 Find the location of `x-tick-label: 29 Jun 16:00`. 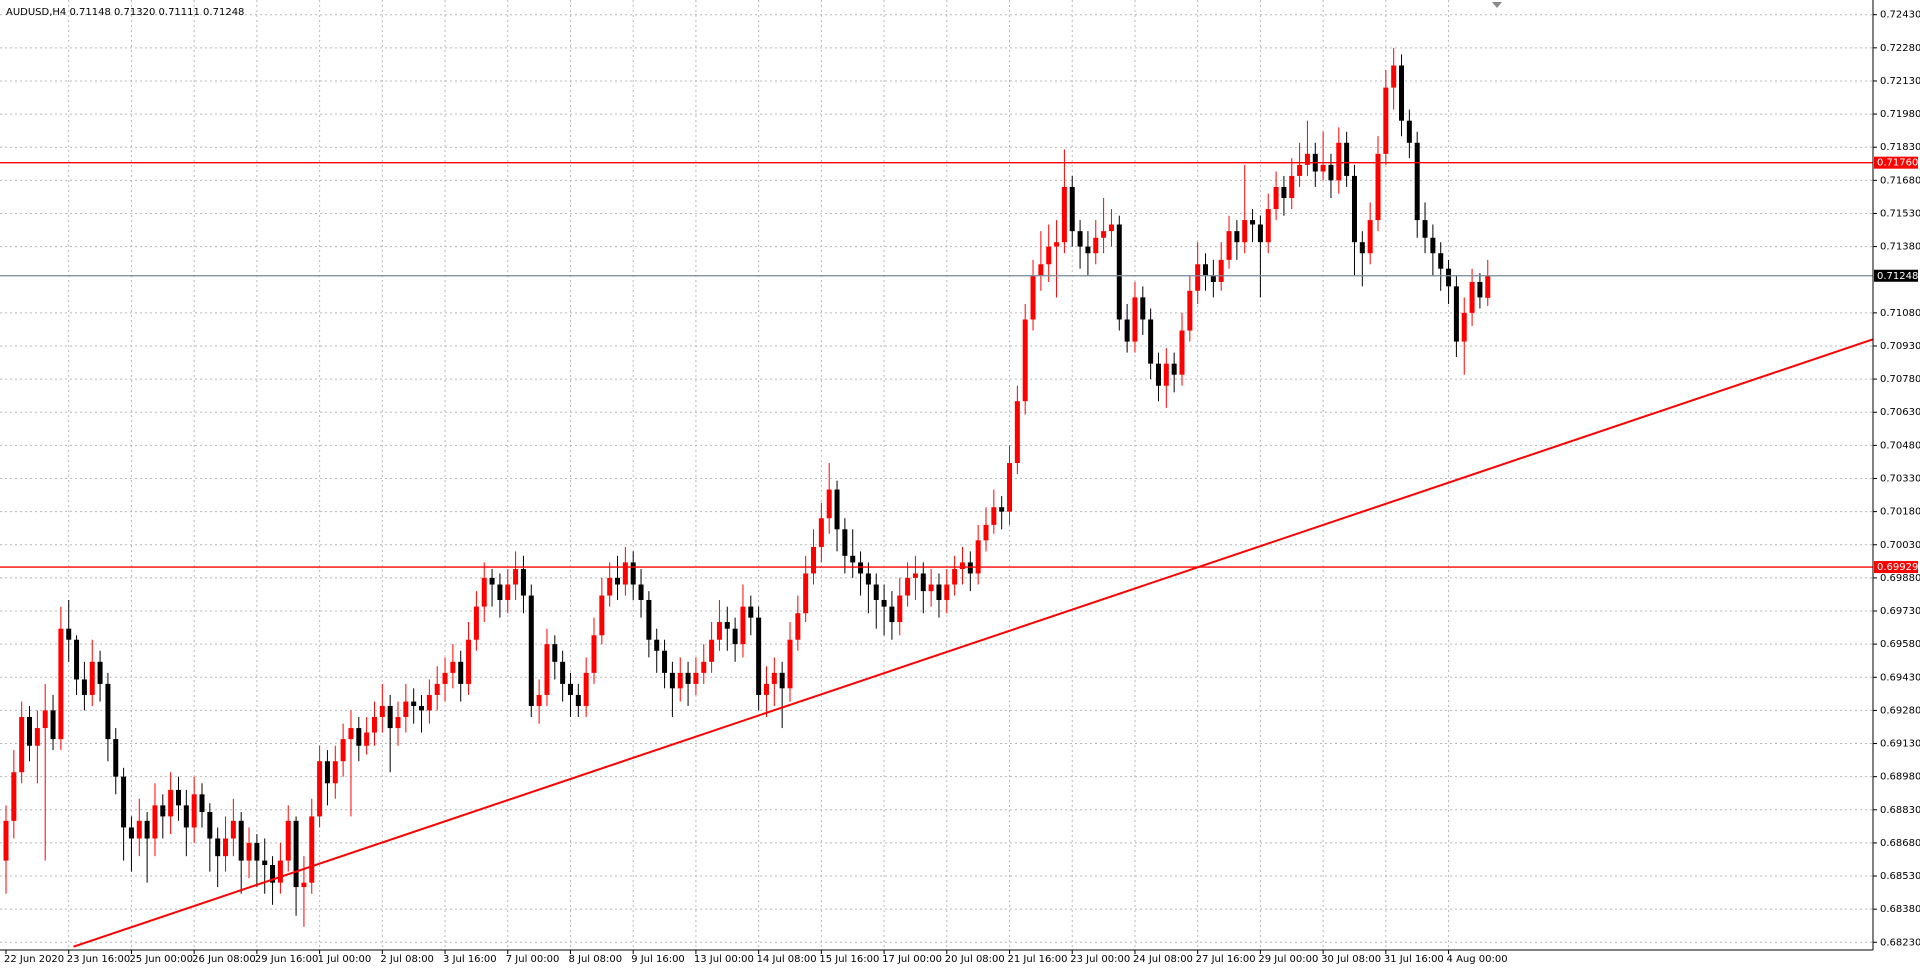

x-tick-label: 29 Jun 16:00 is located at coordinates (287, 959).